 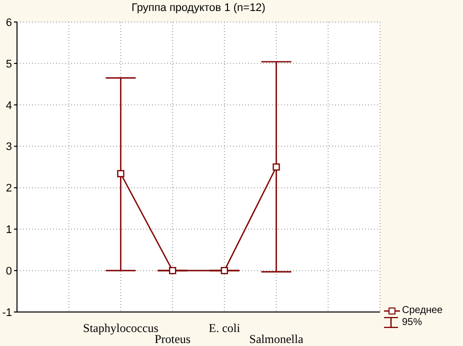 I want to click on text: 95%, so click(x=412, y=322).